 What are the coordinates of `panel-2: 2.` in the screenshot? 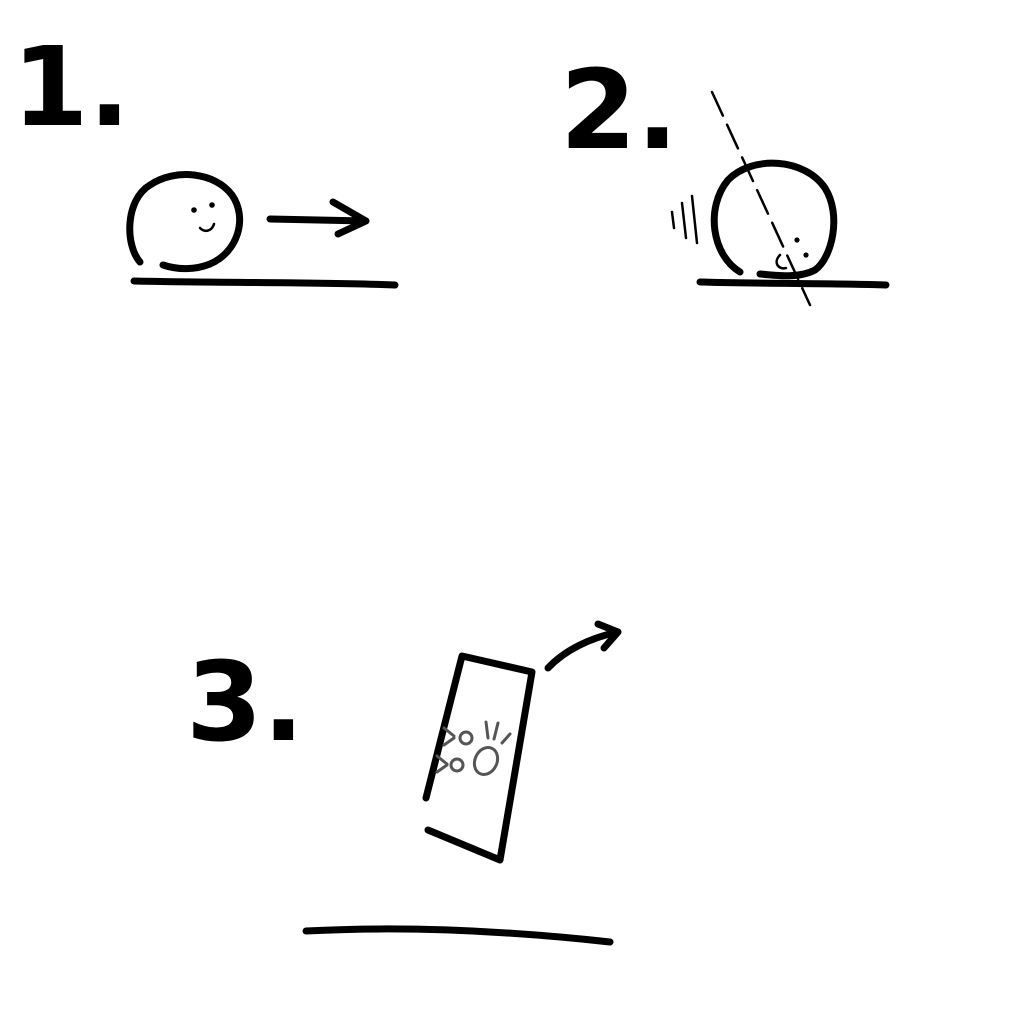 It's located at (725, 176).